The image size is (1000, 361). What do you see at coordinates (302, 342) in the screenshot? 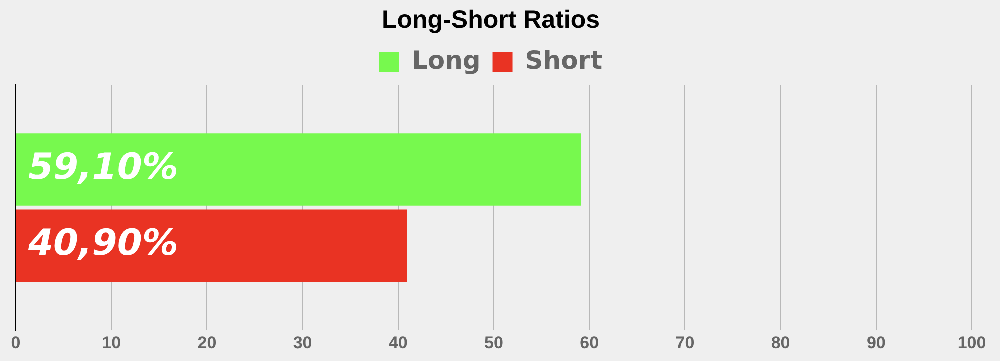
I see `x-tick-label: 30` at bounding box center [302, 342].